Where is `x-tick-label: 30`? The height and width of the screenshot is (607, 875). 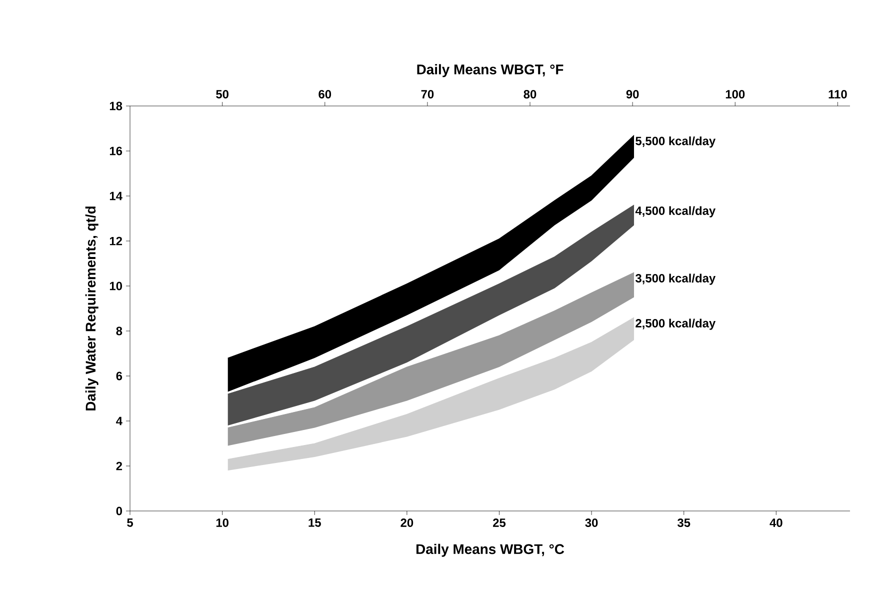 x-tick-label: 30 is located at coordinates (591, 522).